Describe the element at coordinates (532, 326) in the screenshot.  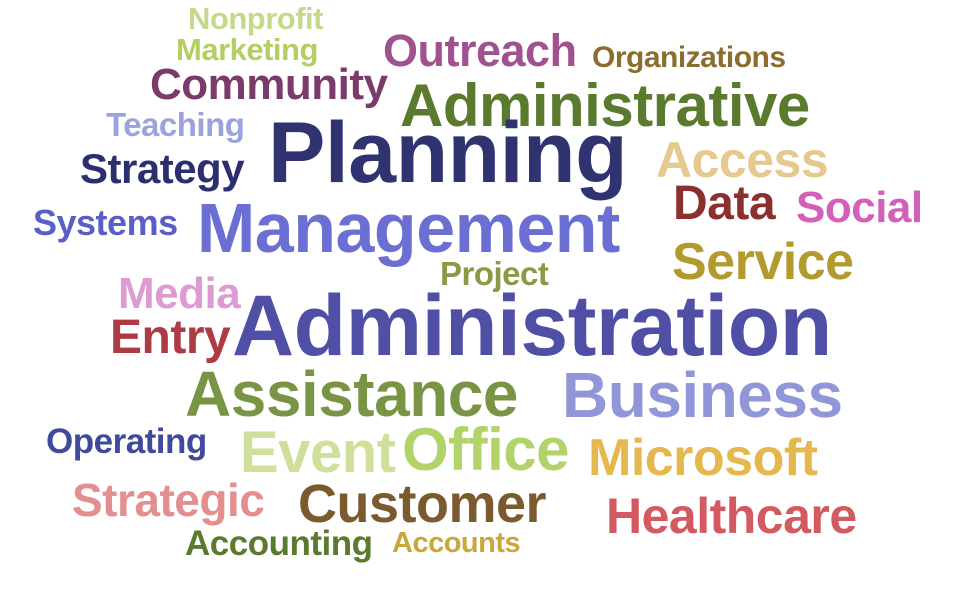
I see `word-administration: Administration` at that location.